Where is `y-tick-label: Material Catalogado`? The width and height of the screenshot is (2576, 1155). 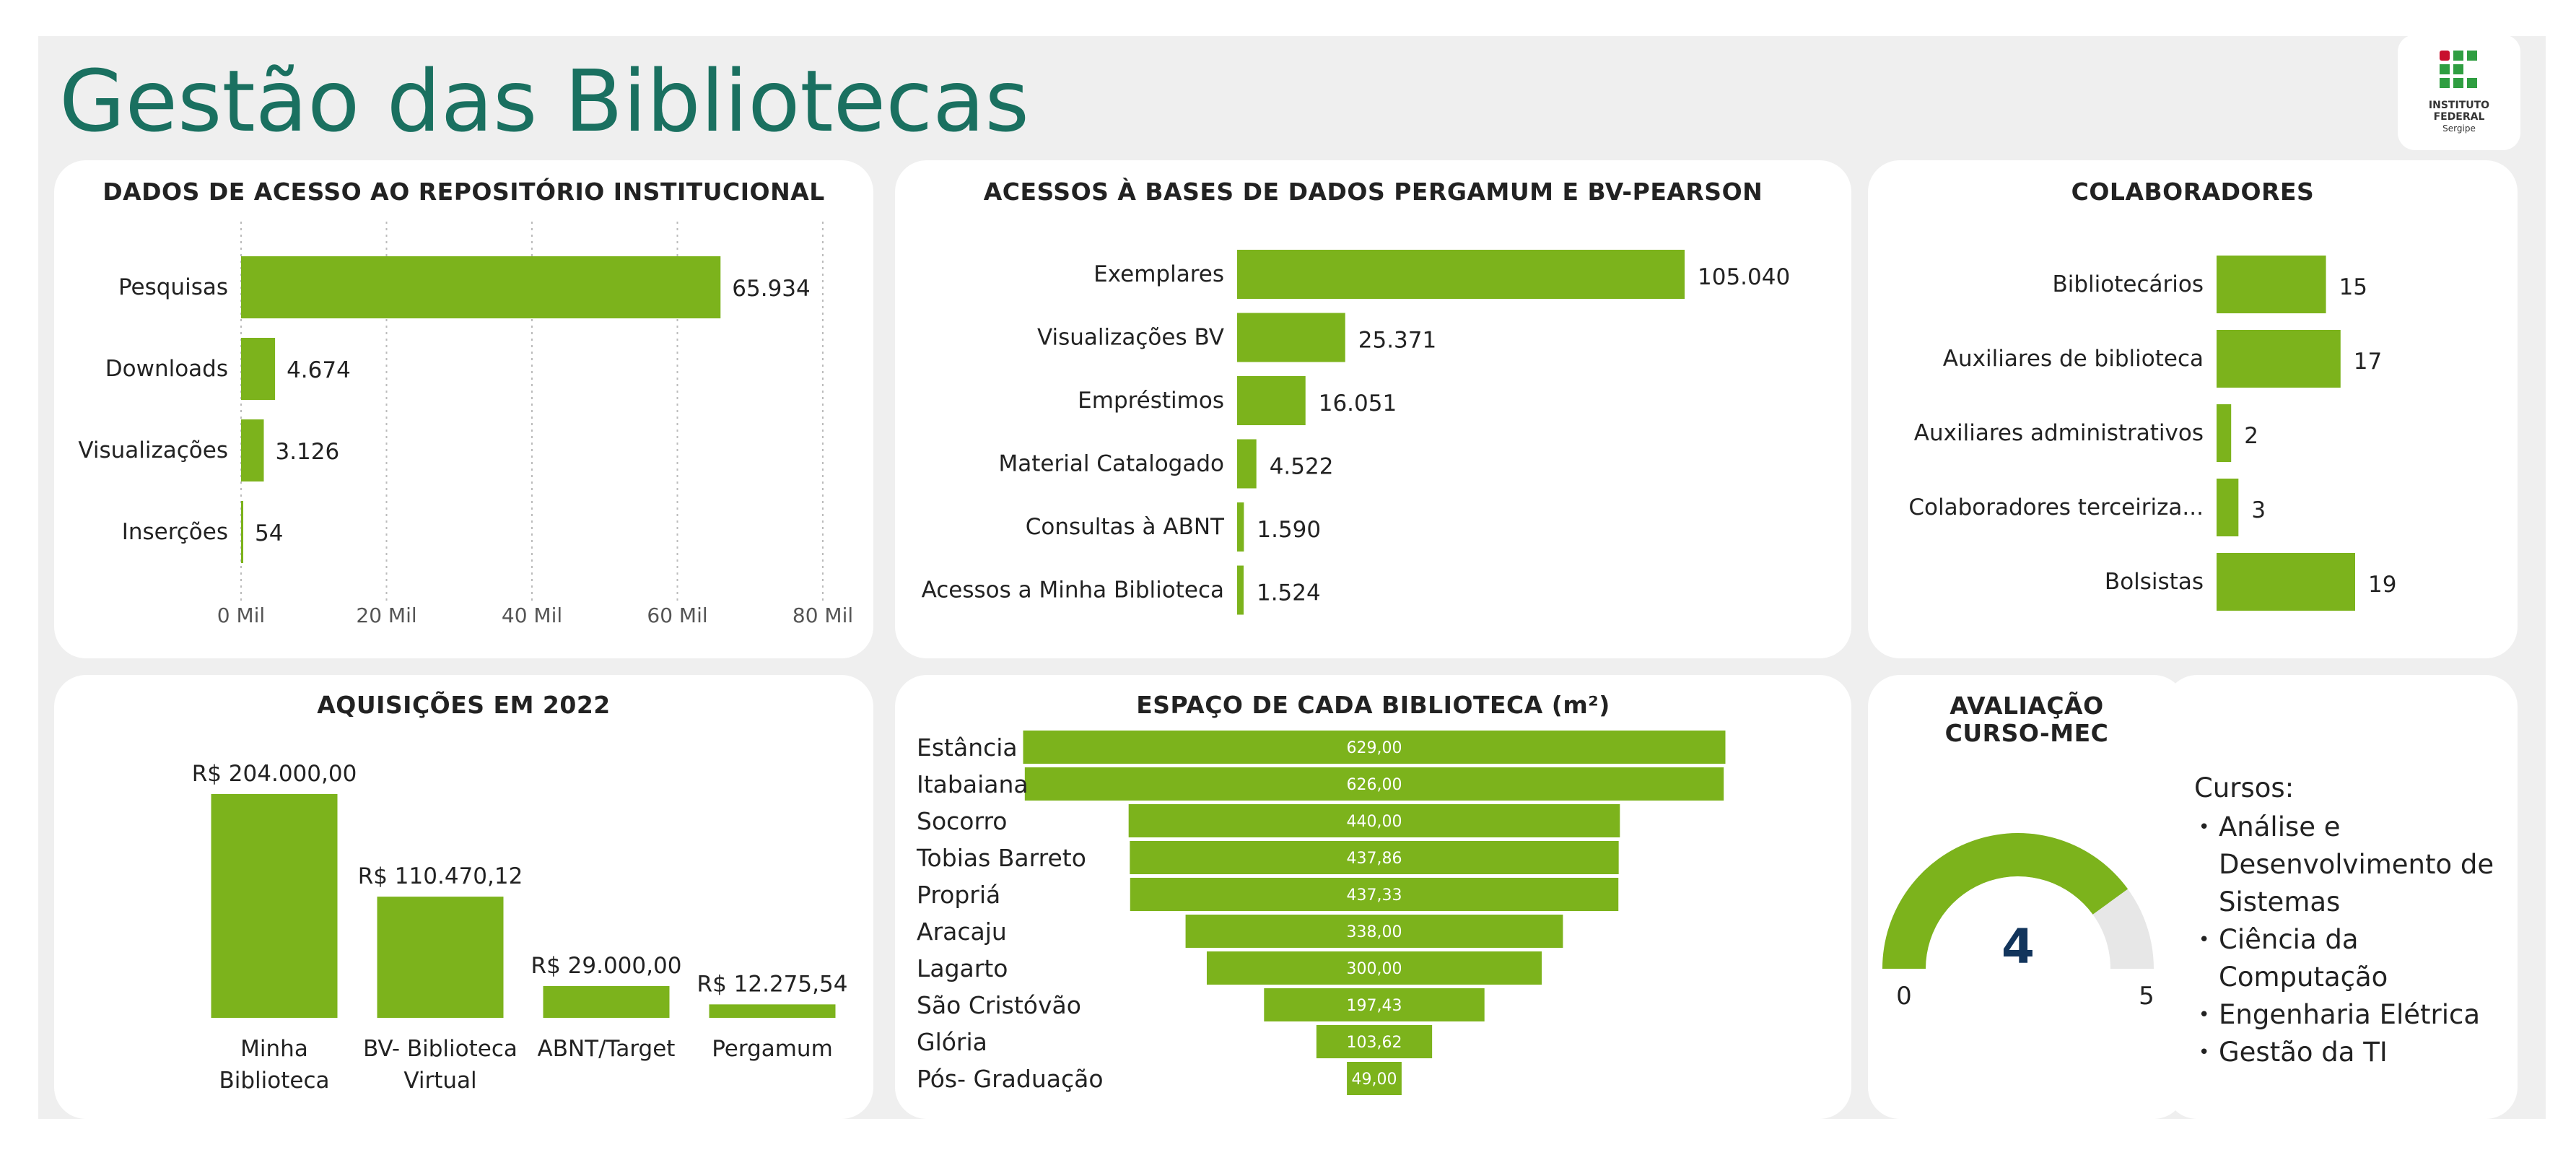 y-tick-label: Material Catalogado is located at coordinates (1111, 464).